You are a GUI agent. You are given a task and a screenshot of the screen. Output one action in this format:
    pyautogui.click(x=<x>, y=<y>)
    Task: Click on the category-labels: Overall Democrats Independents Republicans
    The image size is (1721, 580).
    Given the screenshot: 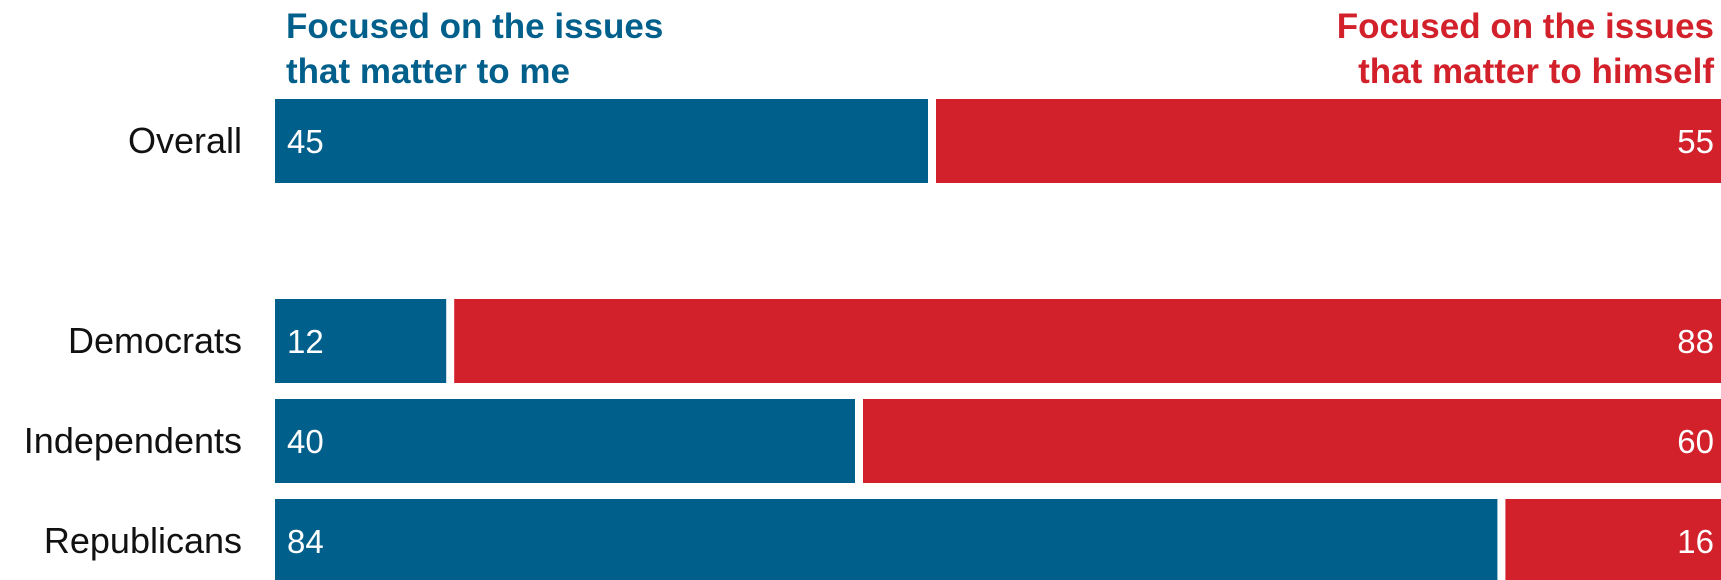 What is the action you would take?
    pyautogui.click(x=133, y=340)
    